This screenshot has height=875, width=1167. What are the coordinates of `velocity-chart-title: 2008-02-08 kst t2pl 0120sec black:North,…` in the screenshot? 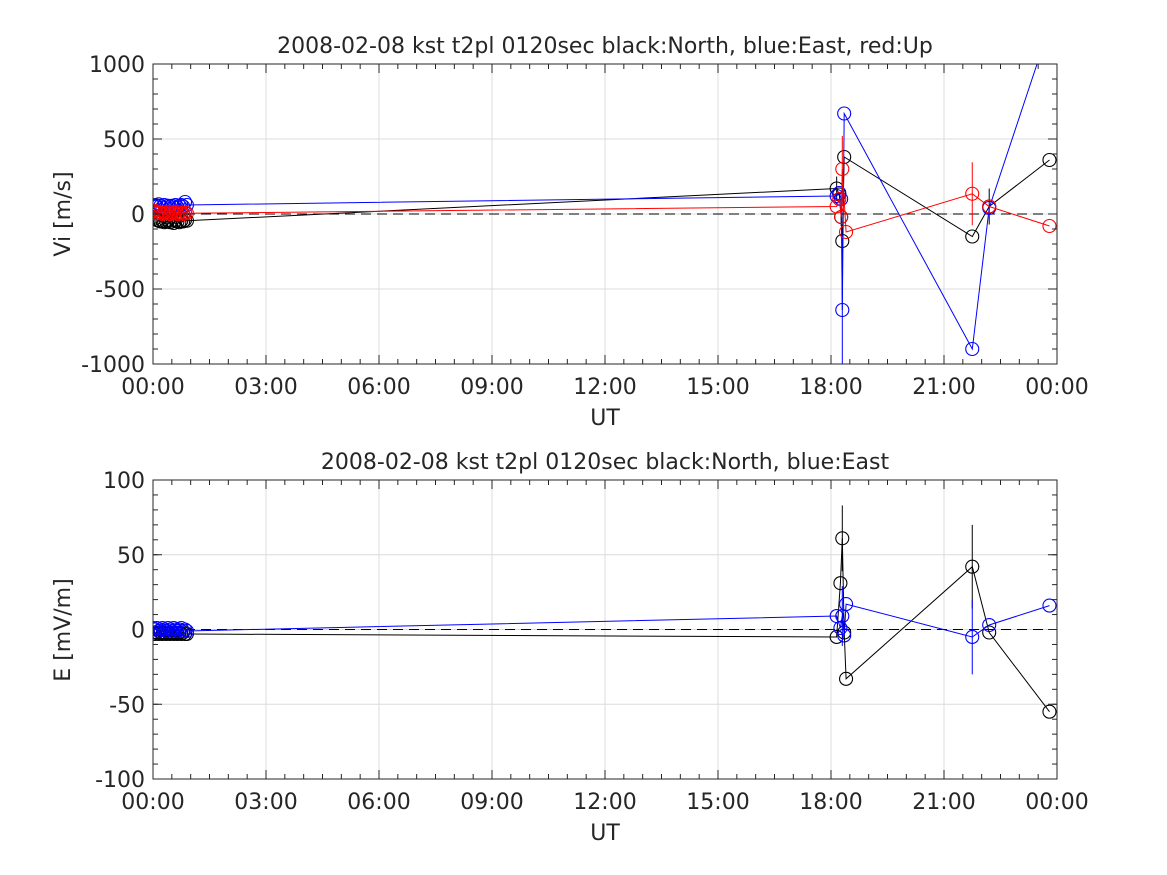 It's located at (605, 46).